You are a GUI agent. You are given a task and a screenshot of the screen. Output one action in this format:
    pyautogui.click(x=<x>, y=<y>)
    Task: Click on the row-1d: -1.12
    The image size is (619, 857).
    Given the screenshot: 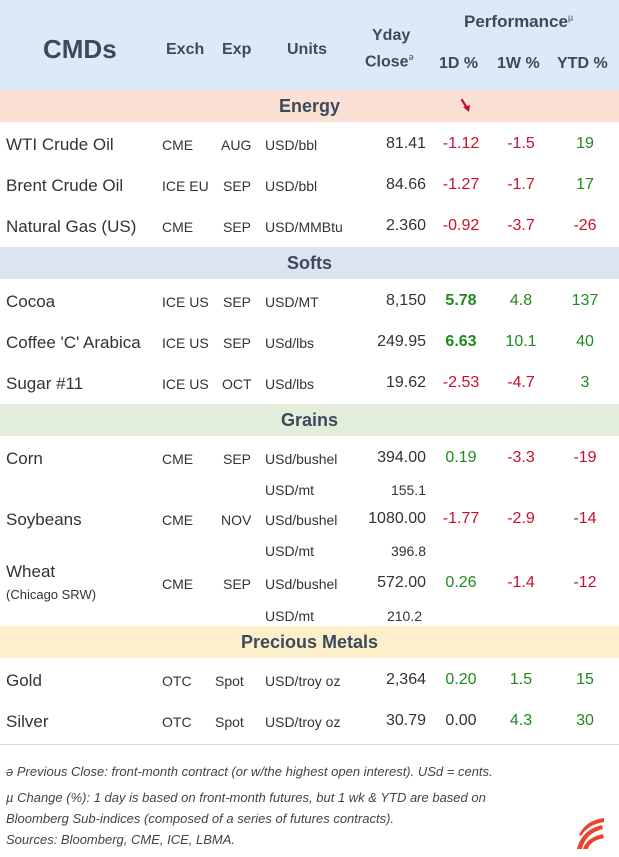 What is the action you would take?
    pyautogui.click(x=461, y=143)
    